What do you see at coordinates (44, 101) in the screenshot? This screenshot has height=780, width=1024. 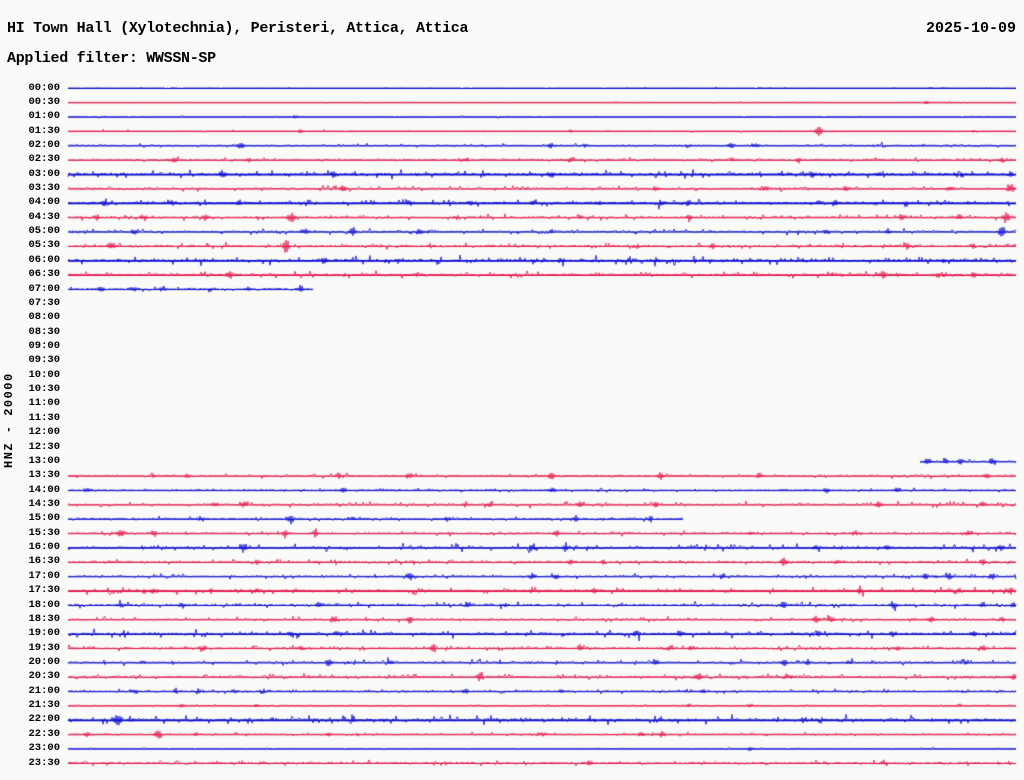 I see `time-label: 00:30` at bounding box center [44, 101].